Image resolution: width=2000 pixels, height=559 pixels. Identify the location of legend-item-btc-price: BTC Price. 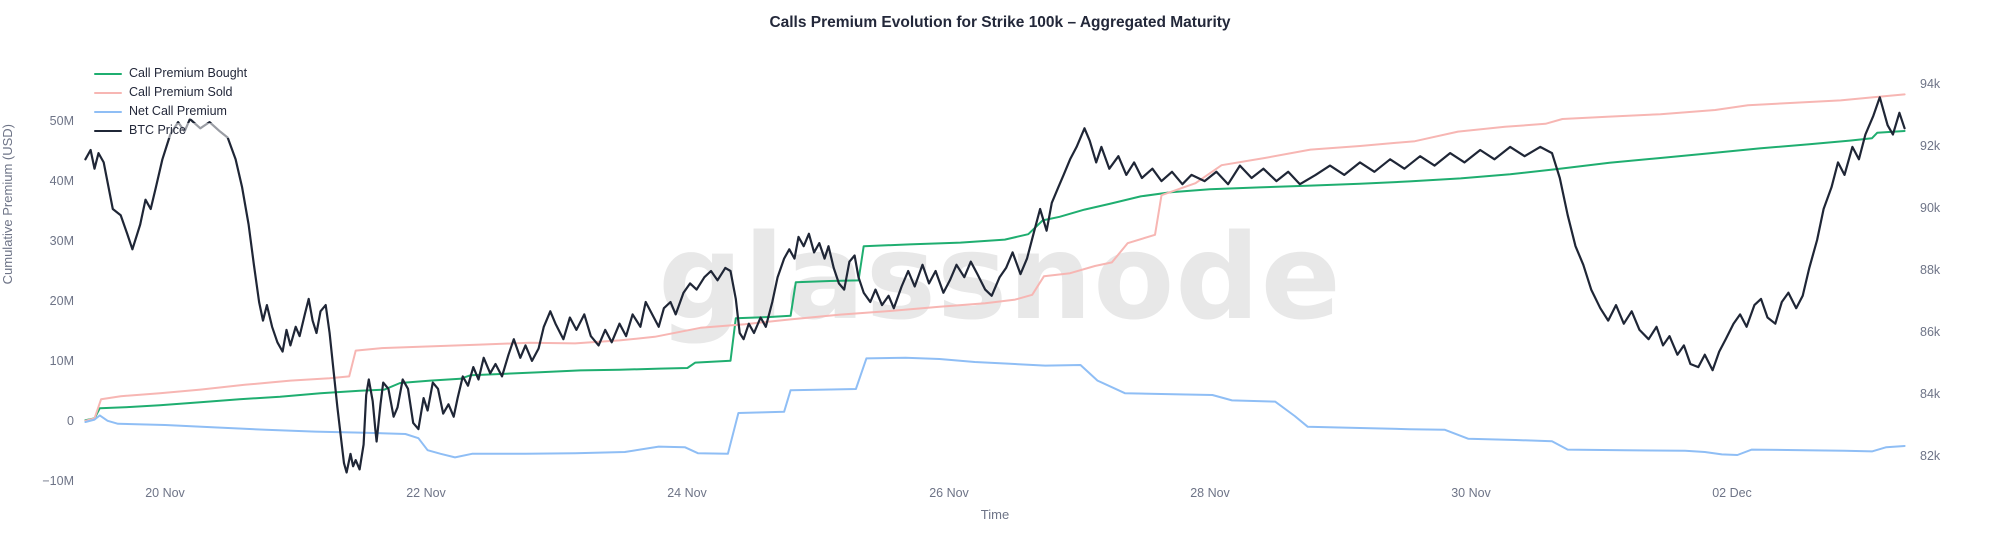
(171, 130).